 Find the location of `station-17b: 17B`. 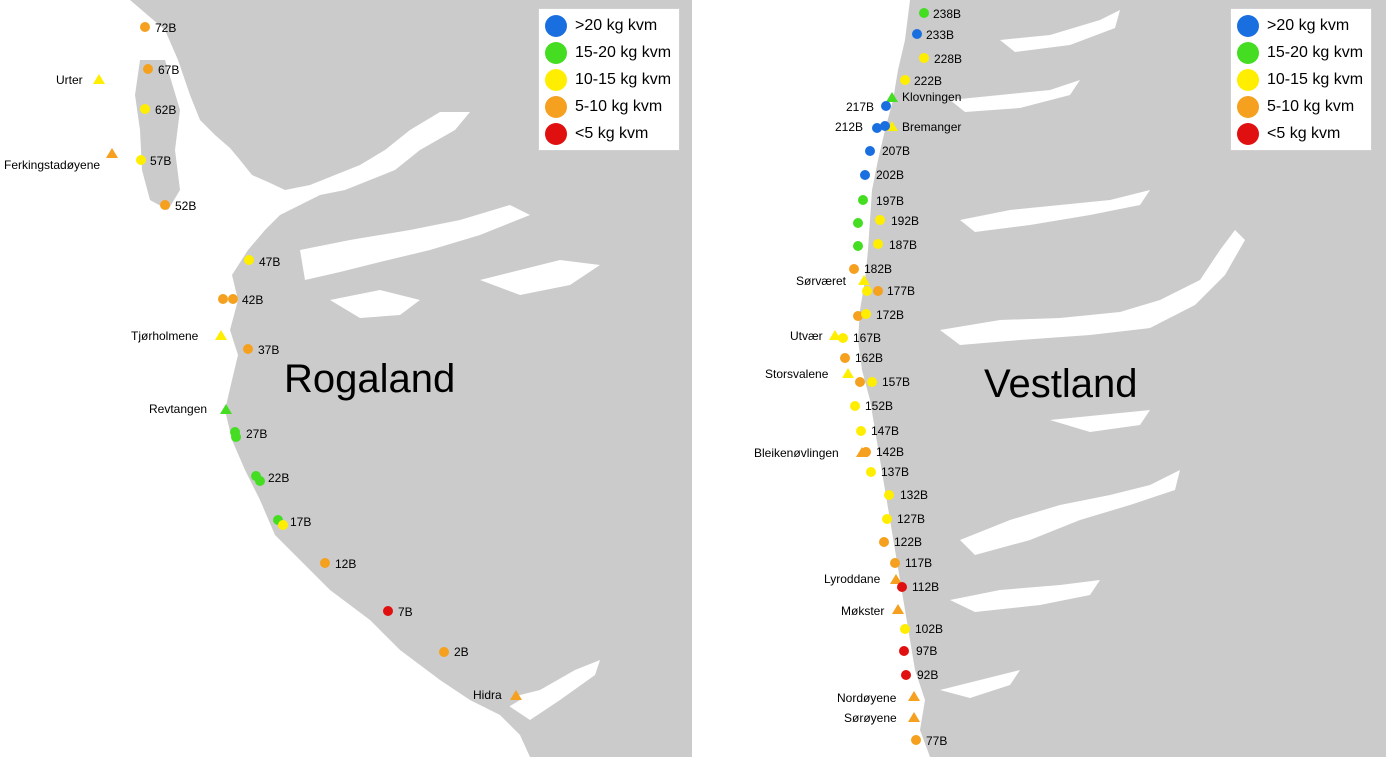

station-17b: 17B is located at coordinates (292, 522).